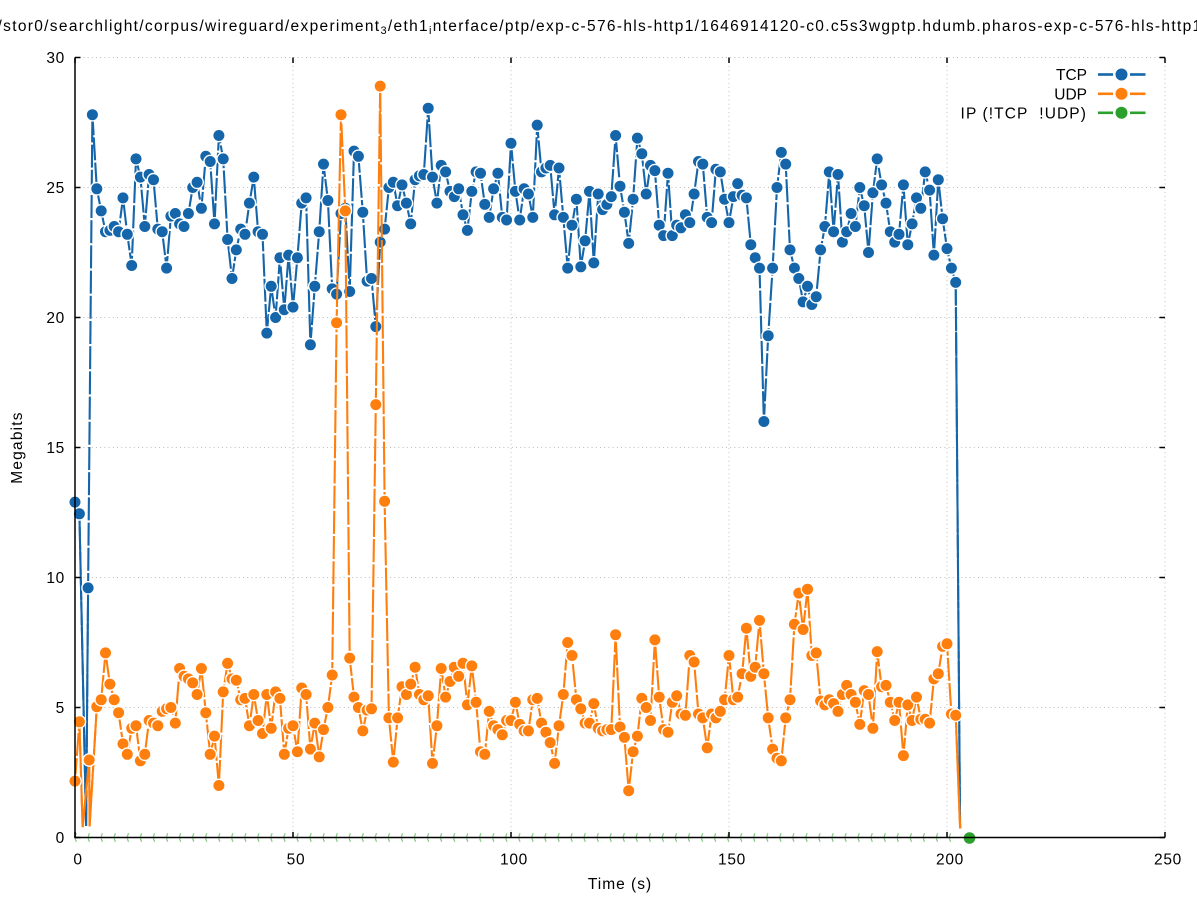 The width and height of the screenshot is (1197, 905). Describe the element at coordinates (1070, 94) in the screenshot. I see `svg-text: UDP` at that location.